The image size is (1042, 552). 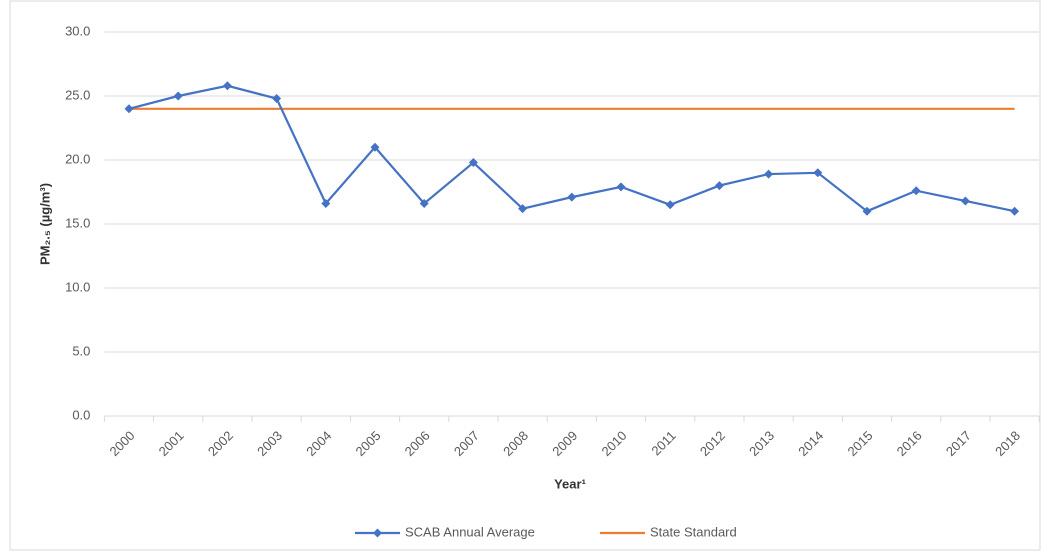 What do you see at coordinates (81, 350) in the screenshot?
I see `y-tick-label: 5.0` at bounding box center [81, 350].